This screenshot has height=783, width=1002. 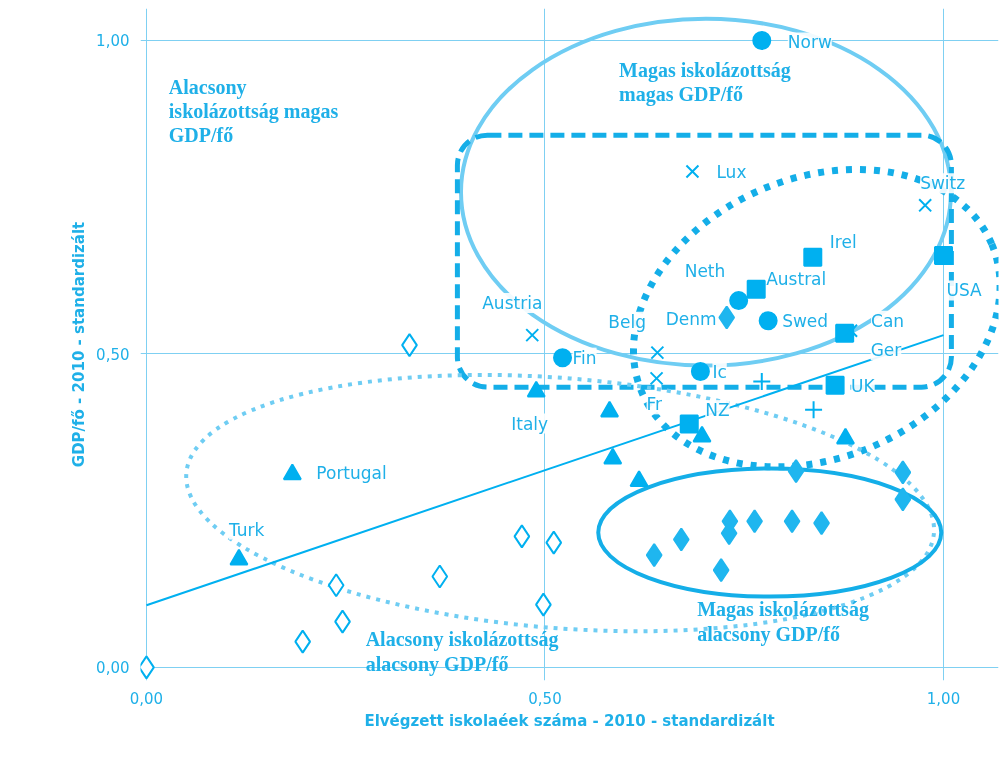 What do you see at coordinates (146, 698) in the screenshot?
I see `x-tick-label: 0,00` at bounding box center [146, 698].